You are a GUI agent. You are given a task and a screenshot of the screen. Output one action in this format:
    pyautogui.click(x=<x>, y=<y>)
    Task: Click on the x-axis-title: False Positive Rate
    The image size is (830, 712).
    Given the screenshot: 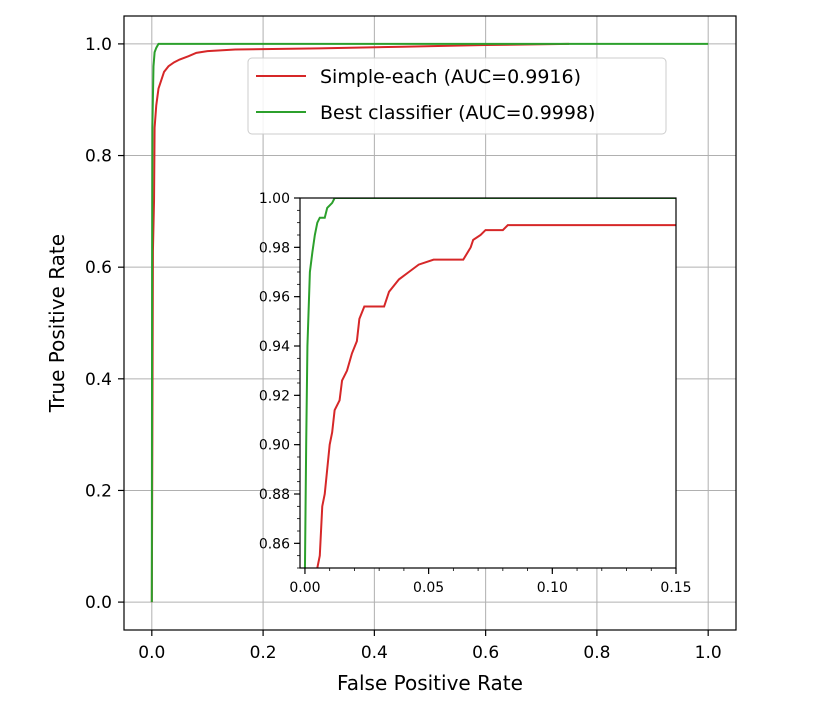 What is the action you would take?
    pyautogui.click(x=430, y=683)
    